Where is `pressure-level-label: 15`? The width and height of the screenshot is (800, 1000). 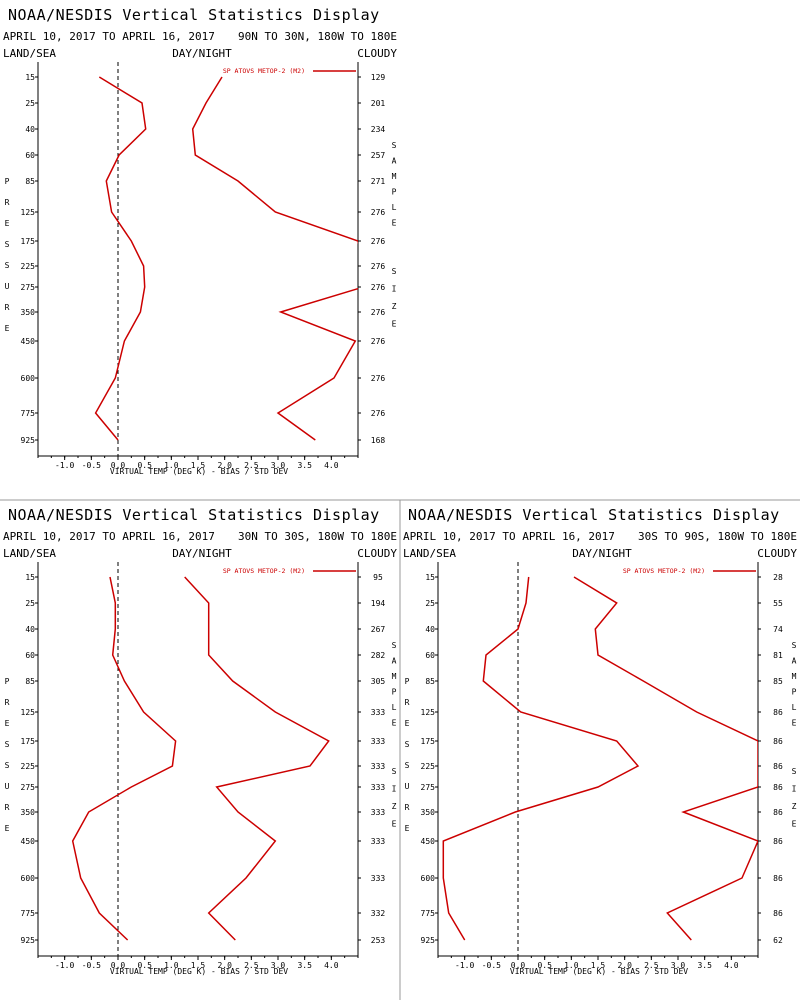
pressure-level-label: 15 is located at coordinates (30, 577).